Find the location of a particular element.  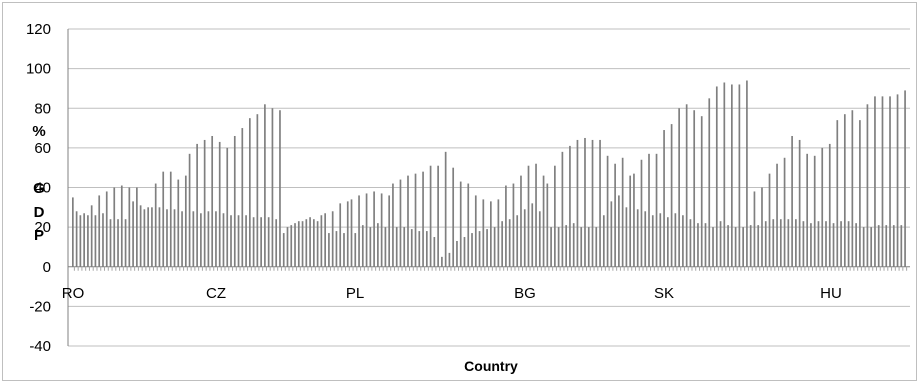

y-tick-labels: -40 -20 0 20 40 60 80 100 120 is located at coordinates (38, 188).